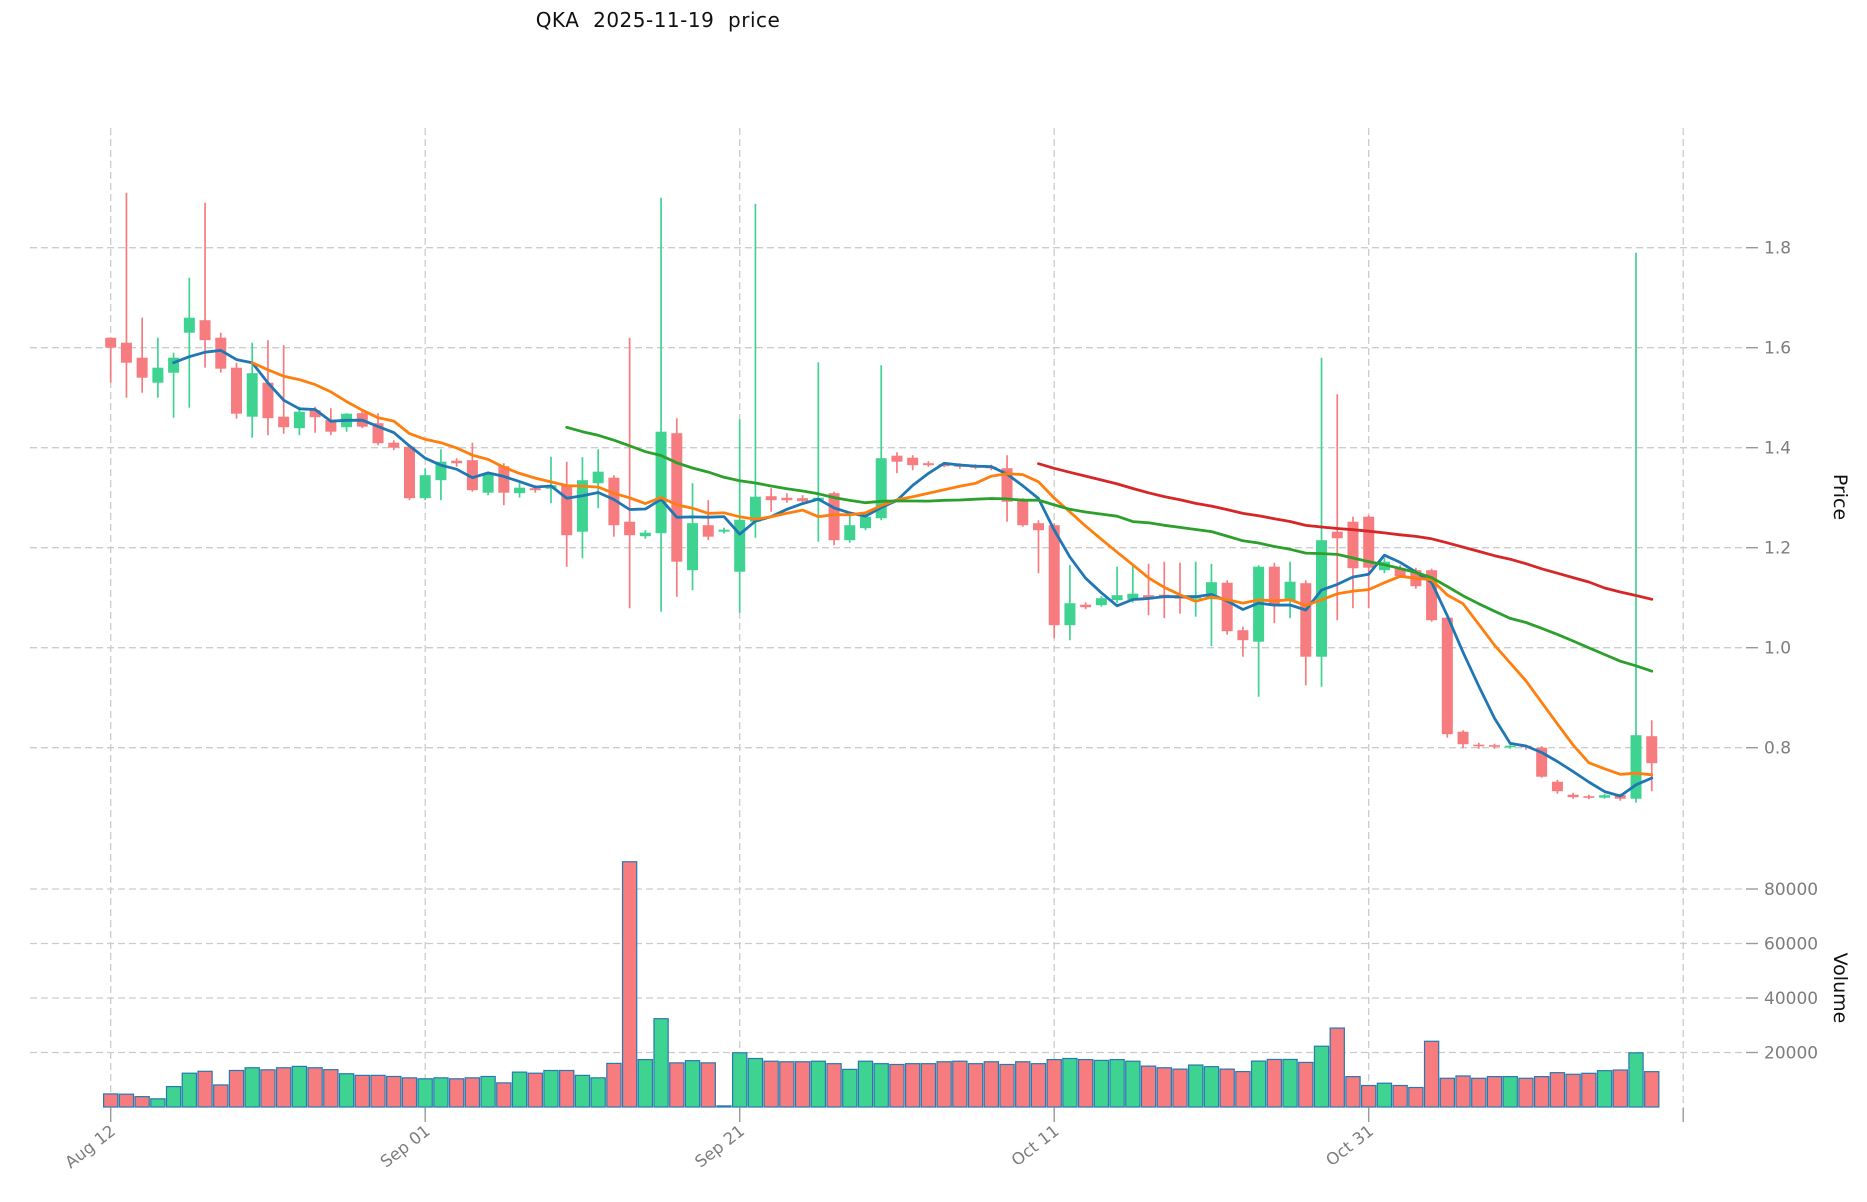 The width and height of the screenshot is (1867, 1202). I want to click on x-tick-label: Sep 21, so click(719, 1146).